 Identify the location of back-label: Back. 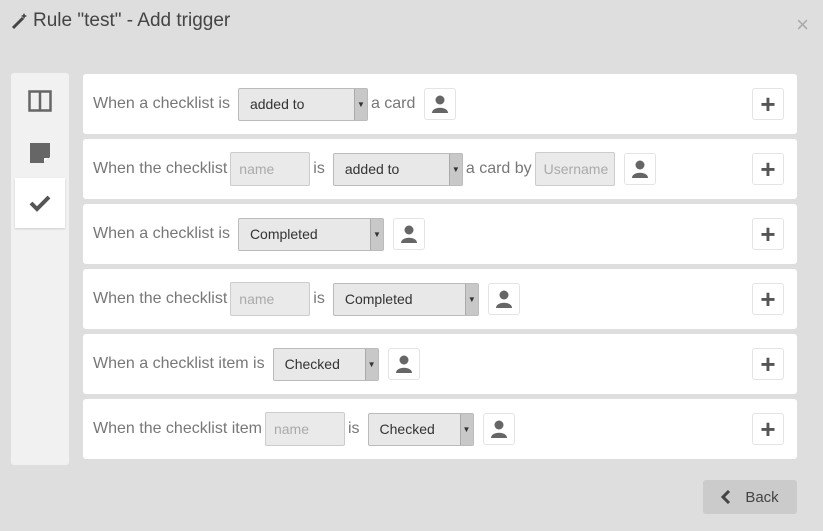
(762, 497).